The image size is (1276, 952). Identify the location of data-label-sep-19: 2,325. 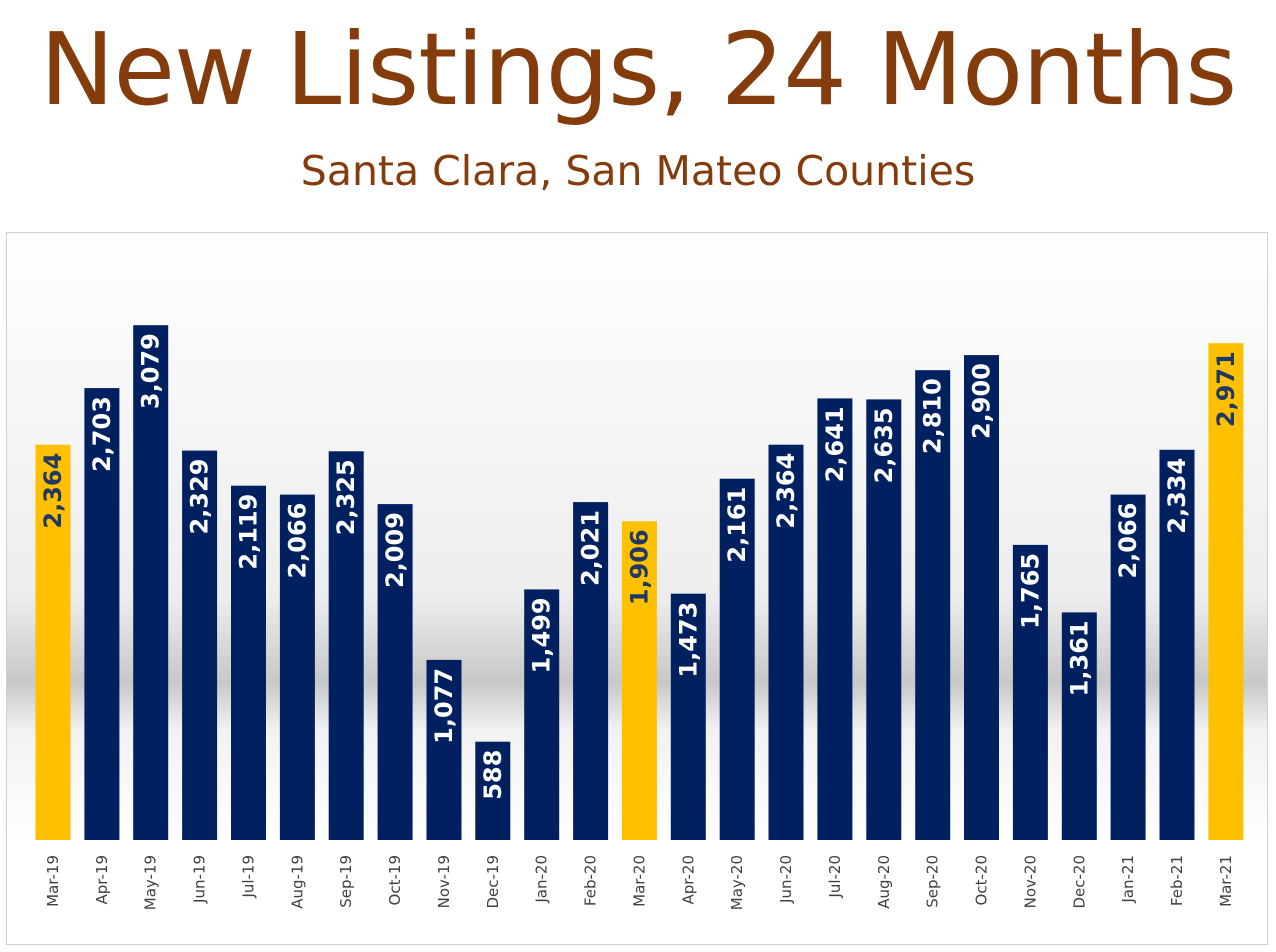
(346, 497).